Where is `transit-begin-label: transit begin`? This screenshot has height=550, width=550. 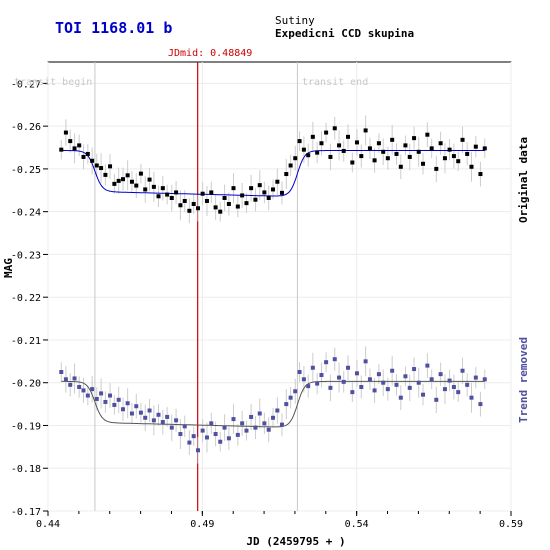 transit-begin-label: transit begin is located at coordinates (53, 82).